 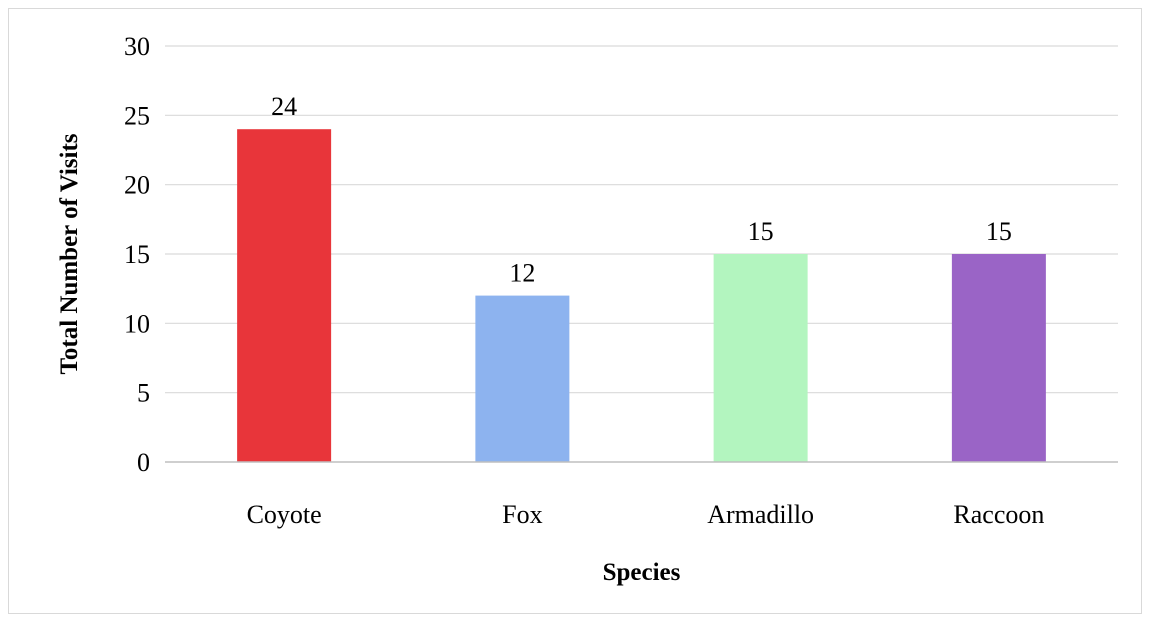 I want to click on data-label-raccoon: 15, so click(x=999, y=231).